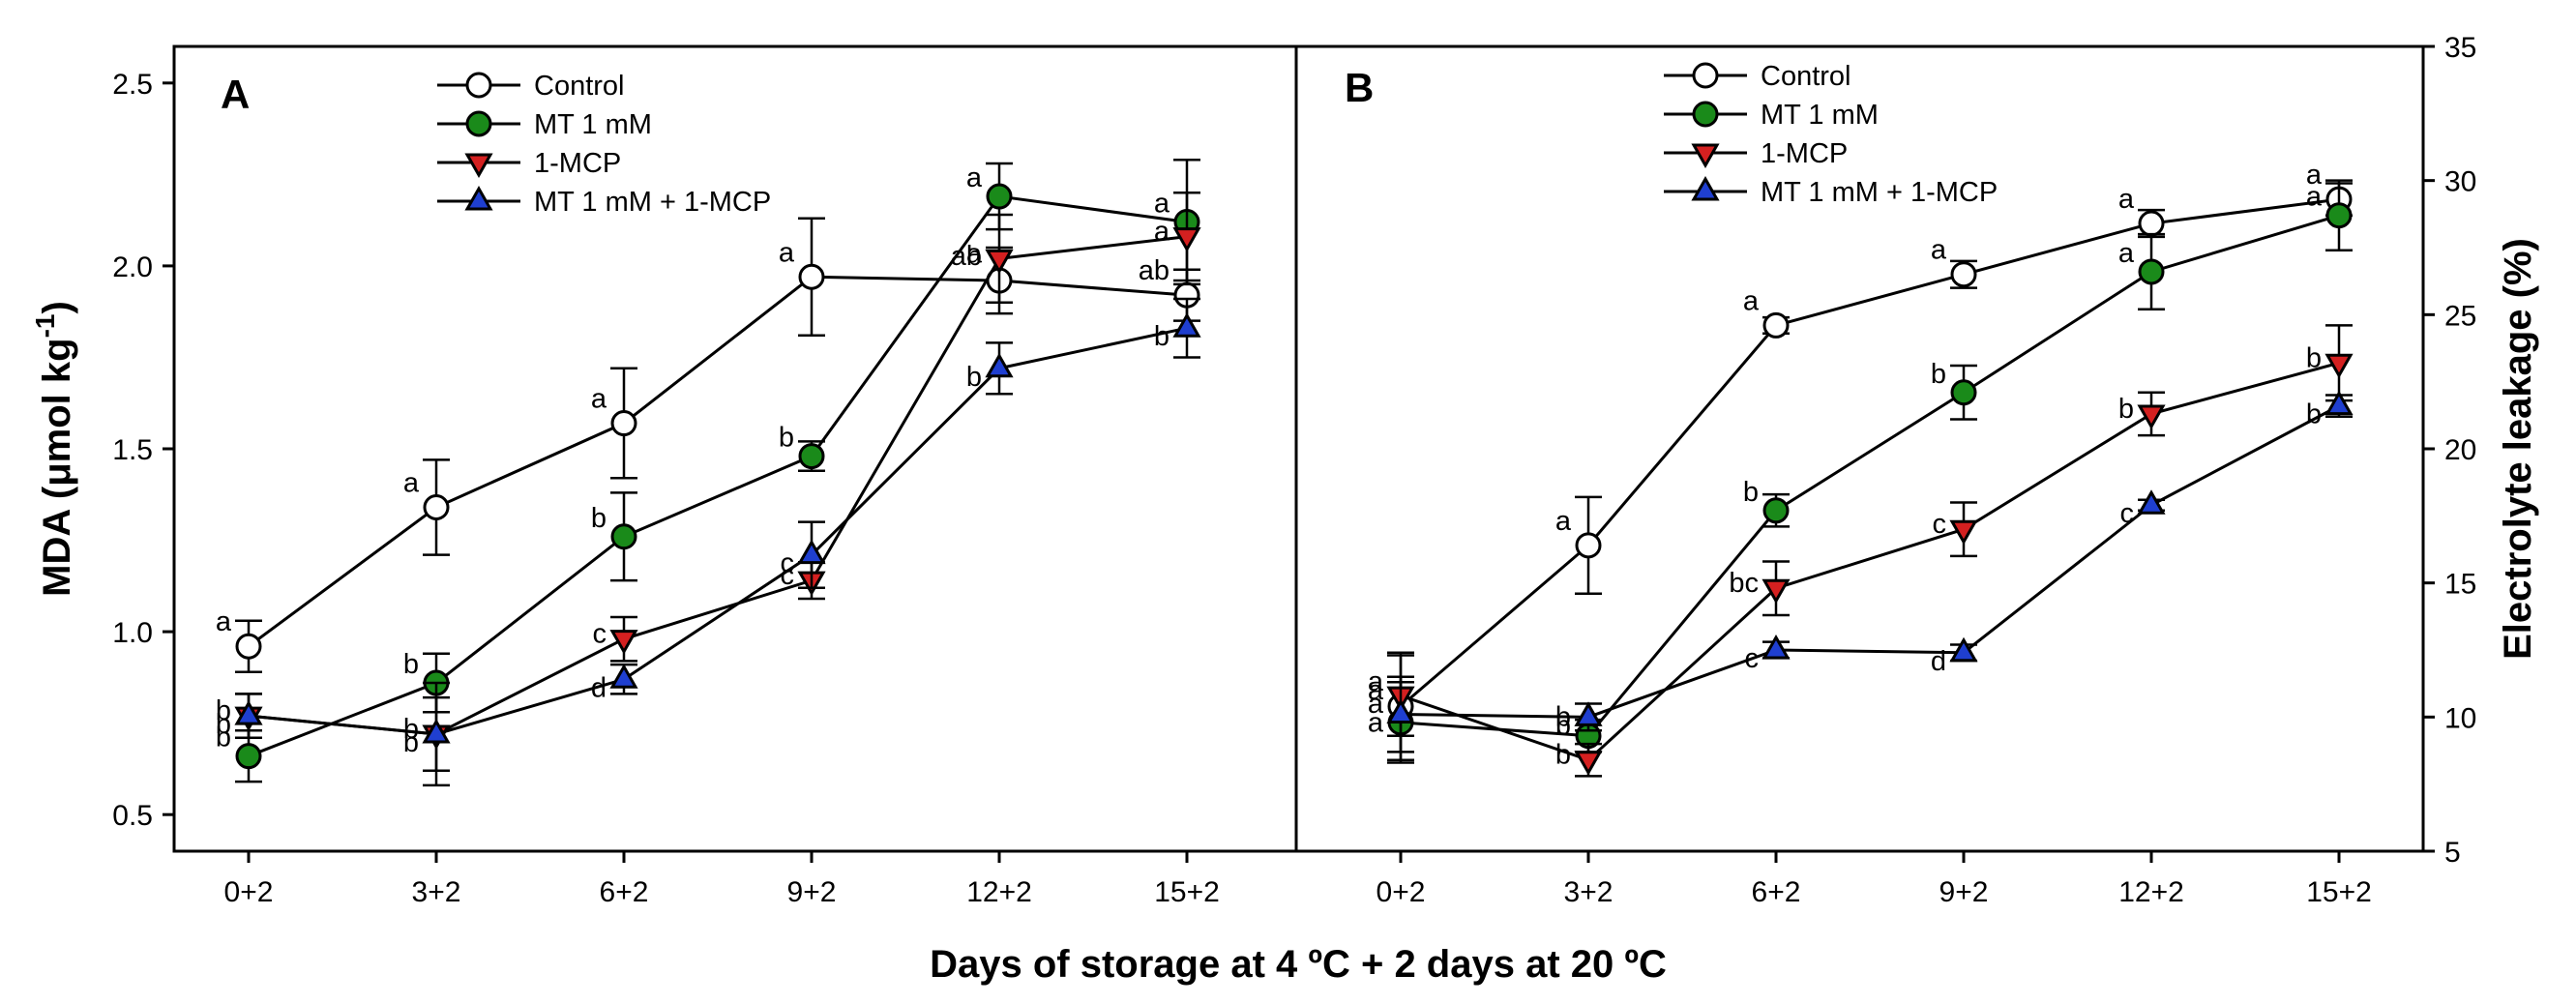  I want to click on y-tick-label-b-5: 30, so click(2460, 182).